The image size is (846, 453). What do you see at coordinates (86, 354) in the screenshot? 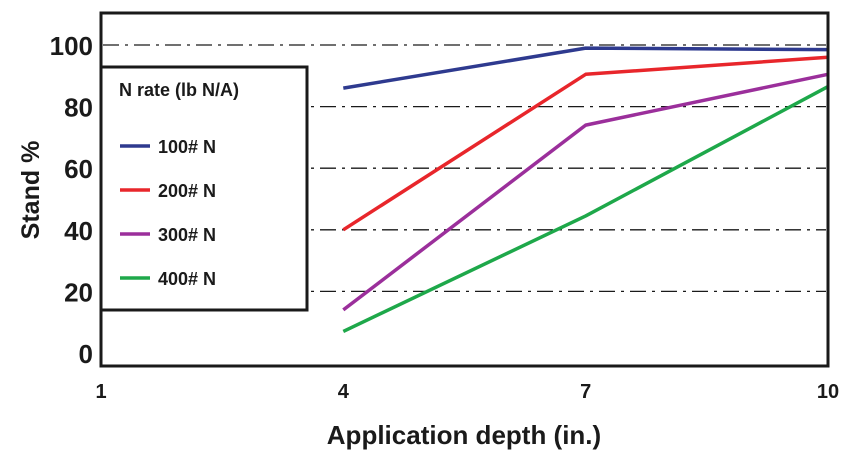
I see `y-tick-label-0: 0` at bounding box center [86, 354].